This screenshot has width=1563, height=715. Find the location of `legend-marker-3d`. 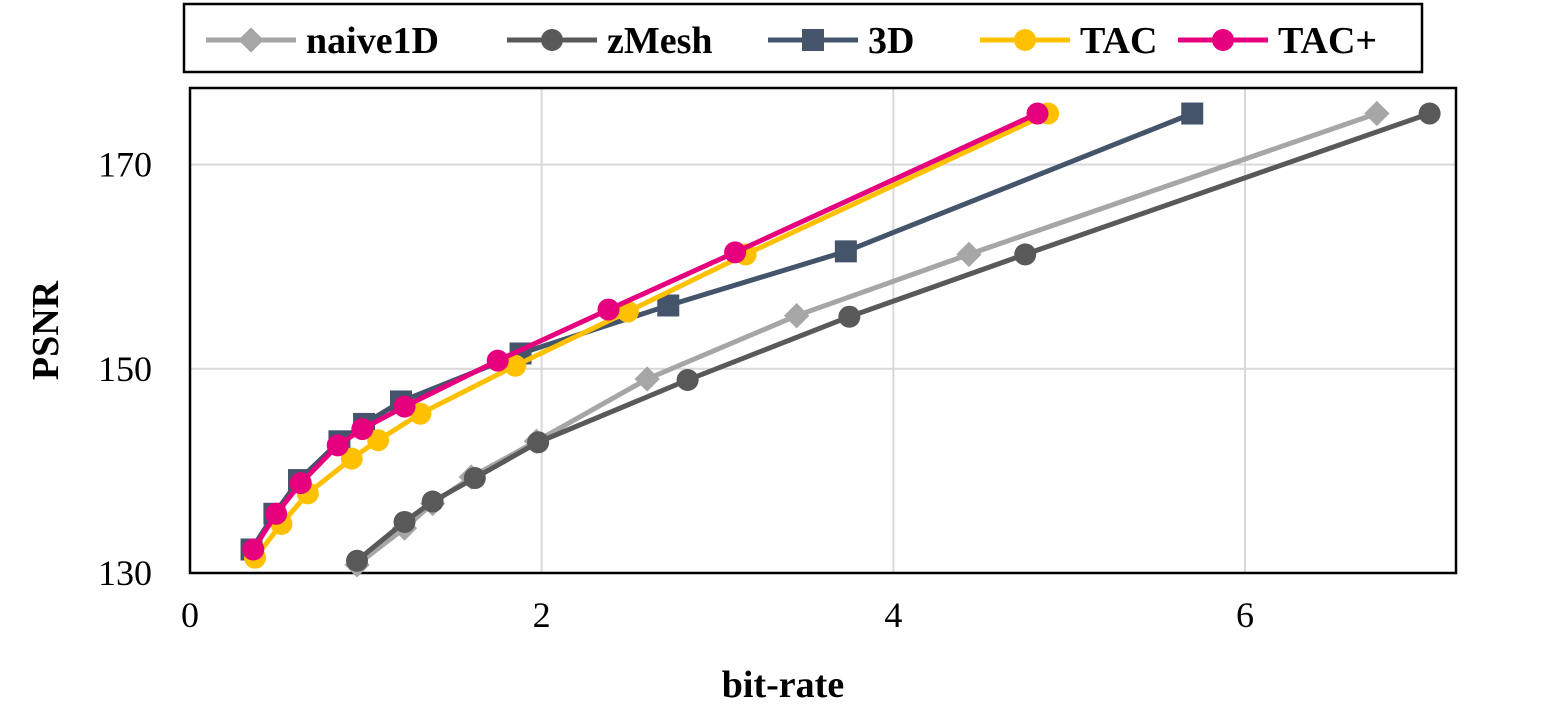

legend-marker-3d is located at coordinates (813, 40).